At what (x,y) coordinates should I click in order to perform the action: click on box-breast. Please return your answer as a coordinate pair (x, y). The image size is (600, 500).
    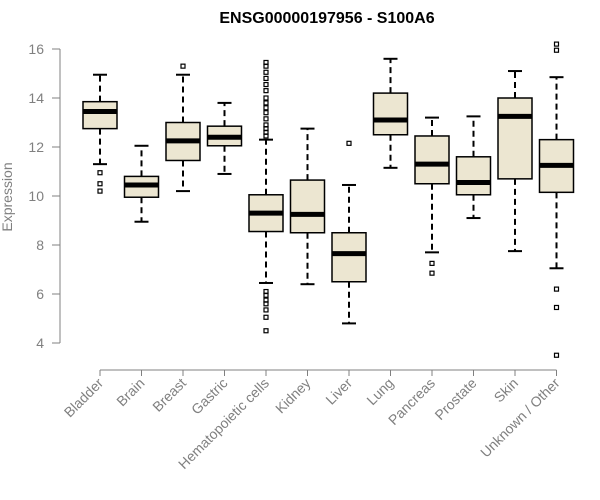
    Looking at the image, I should click on (183, 128).